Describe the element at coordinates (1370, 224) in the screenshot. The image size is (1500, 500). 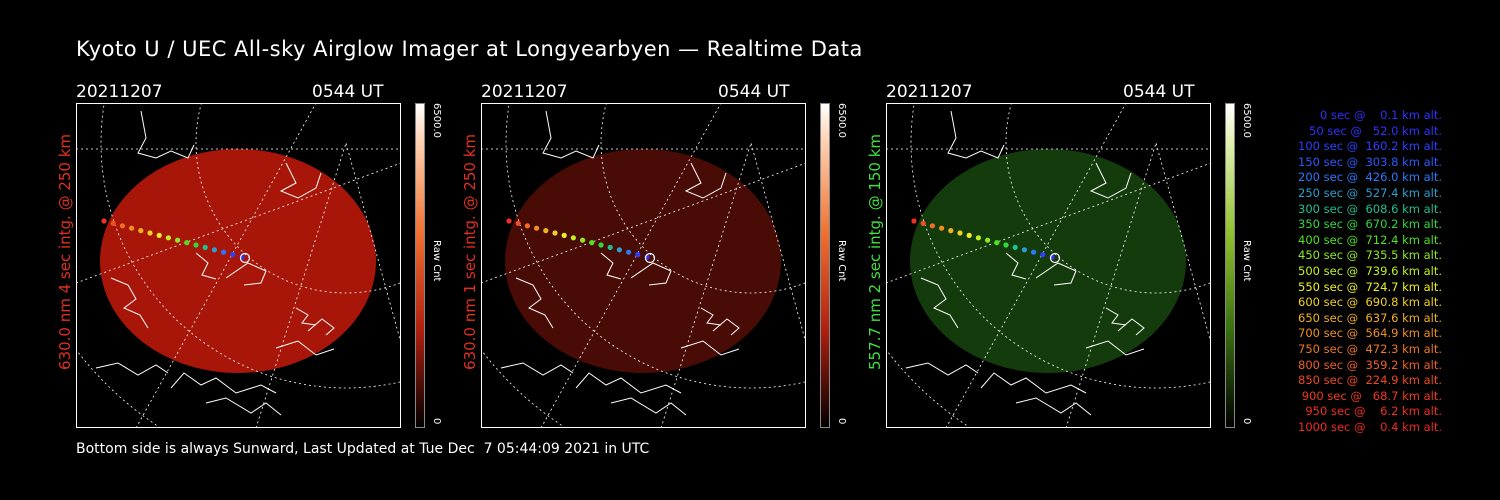
I see `legend-row: 350 sec @ 670.2 km alt.` at that location.